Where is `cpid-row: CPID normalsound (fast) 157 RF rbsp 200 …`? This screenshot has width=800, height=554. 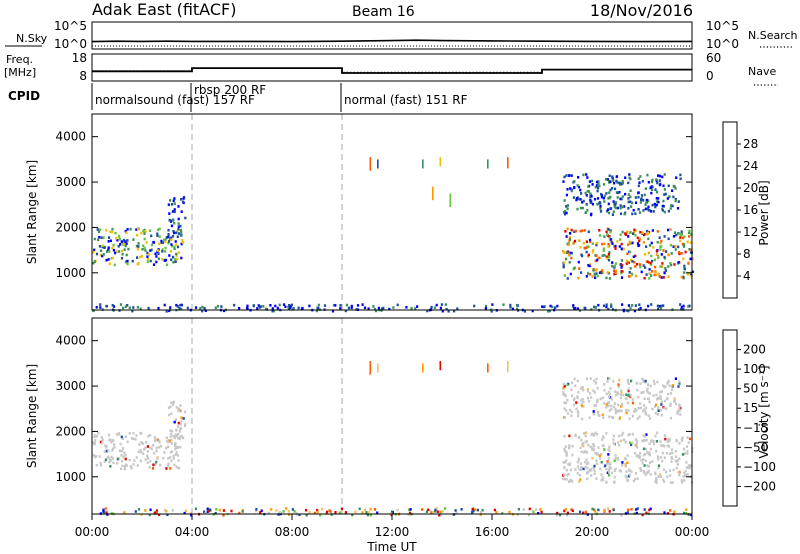
cpid-row: CPID normalsound (fast) 157 RF rbsp 200 … is located at coordinates (238, 97).